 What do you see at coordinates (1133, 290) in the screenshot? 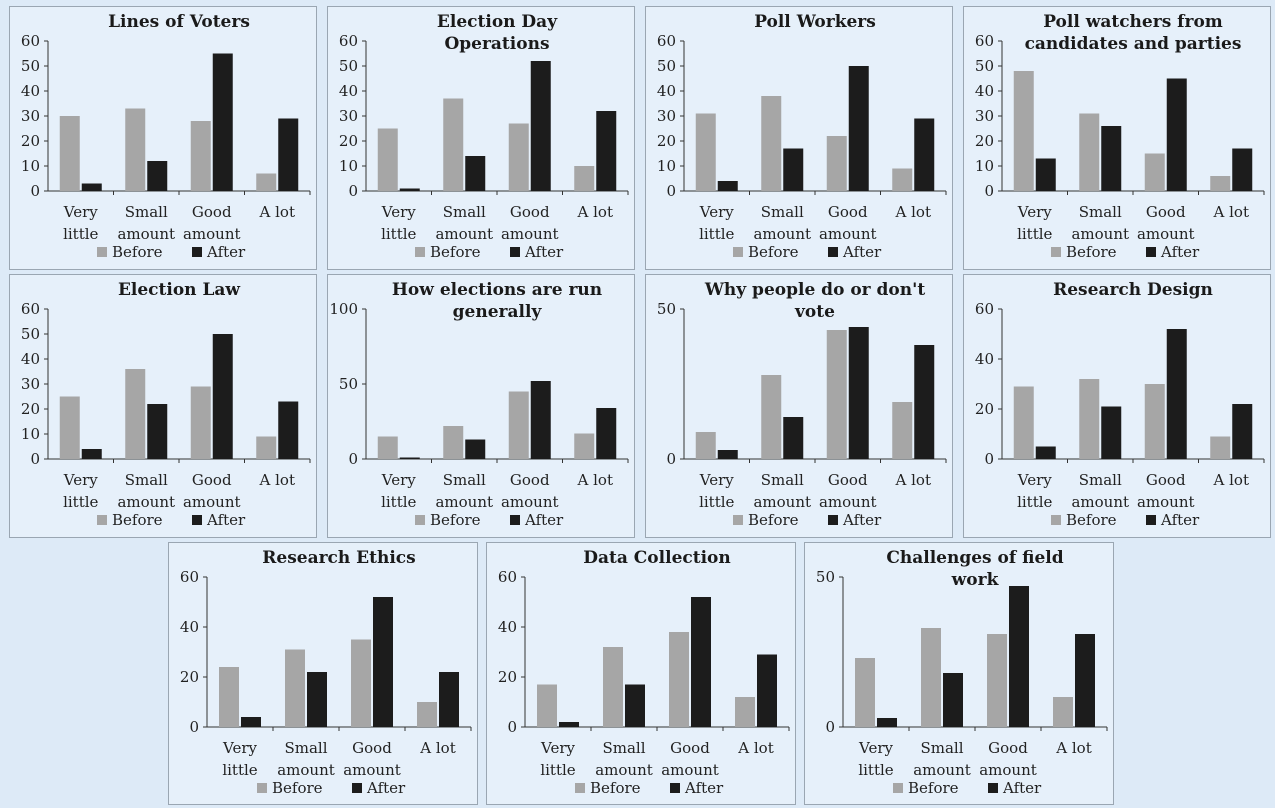
I see `chart-title: Research Design` at bounding box center [1133, 290].